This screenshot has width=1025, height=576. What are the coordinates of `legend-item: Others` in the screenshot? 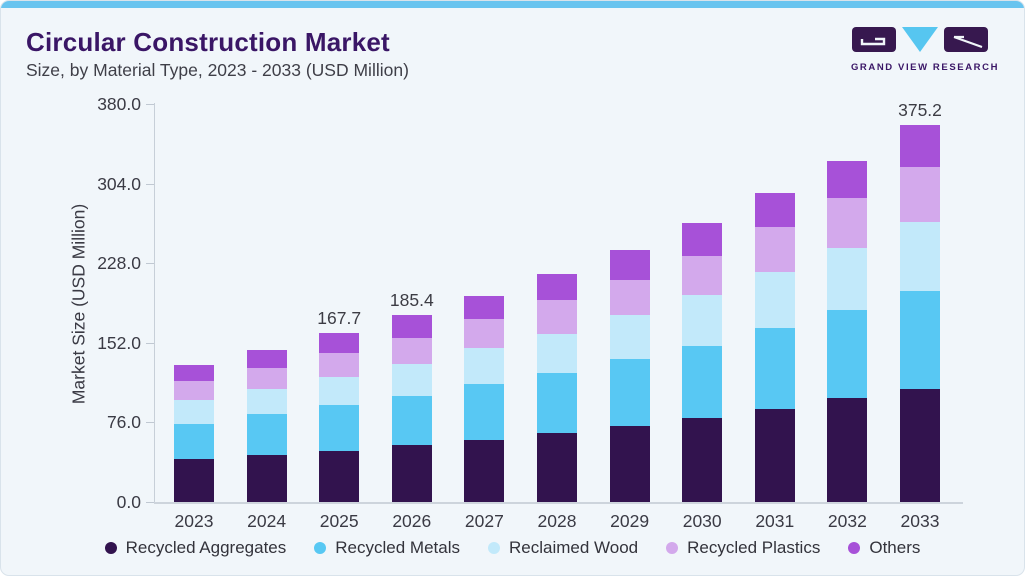 It's located at (884, 548).